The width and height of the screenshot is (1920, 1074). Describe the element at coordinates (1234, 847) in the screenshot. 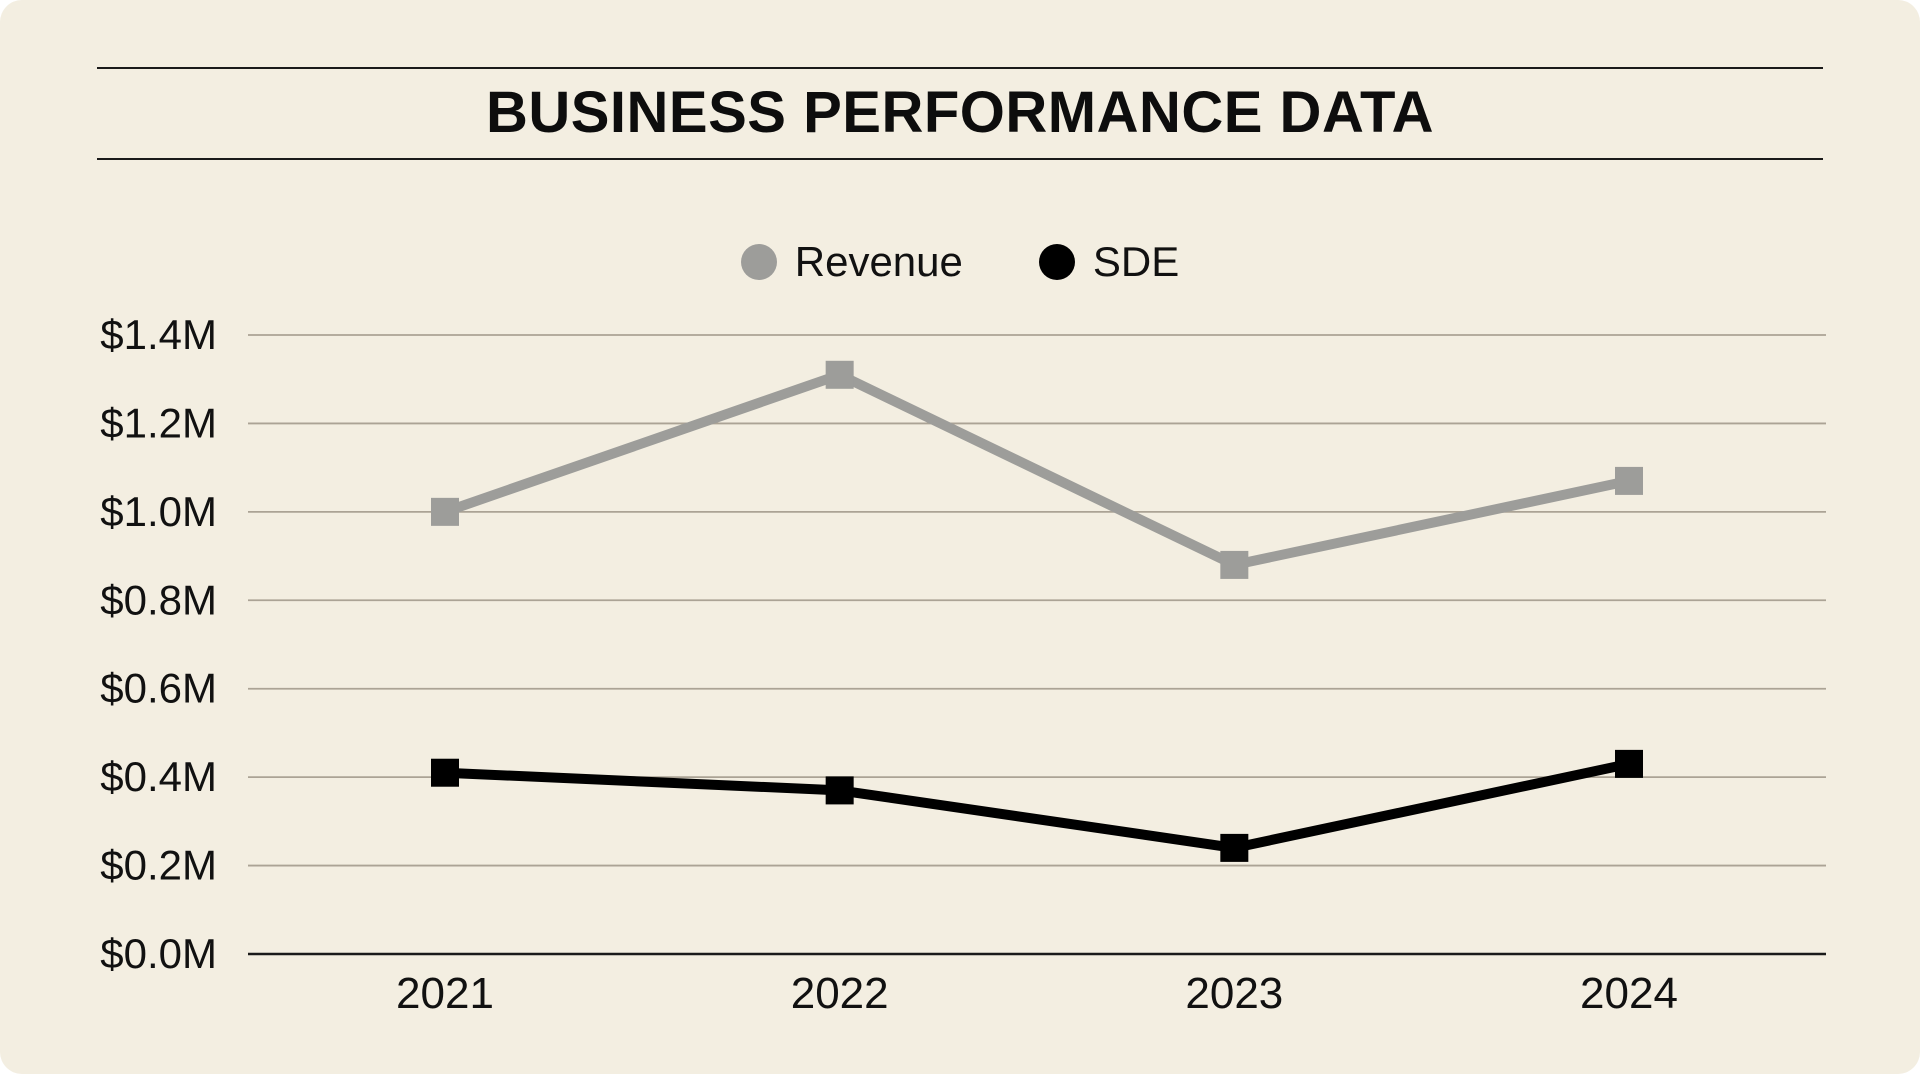

I see `marker-sde-2023` at that location.